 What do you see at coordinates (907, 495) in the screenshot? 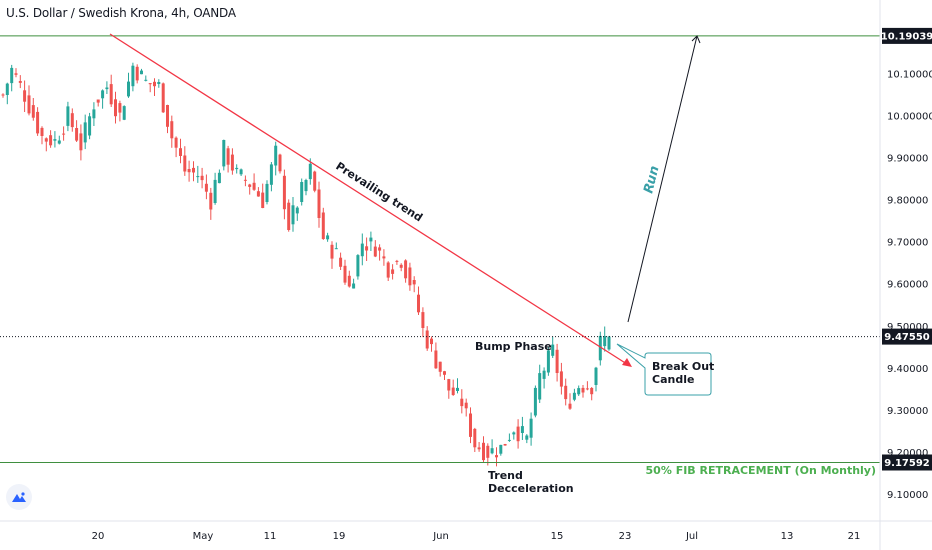
I see `y-tick-label: 9.10000` at bounding box center [907, 495].